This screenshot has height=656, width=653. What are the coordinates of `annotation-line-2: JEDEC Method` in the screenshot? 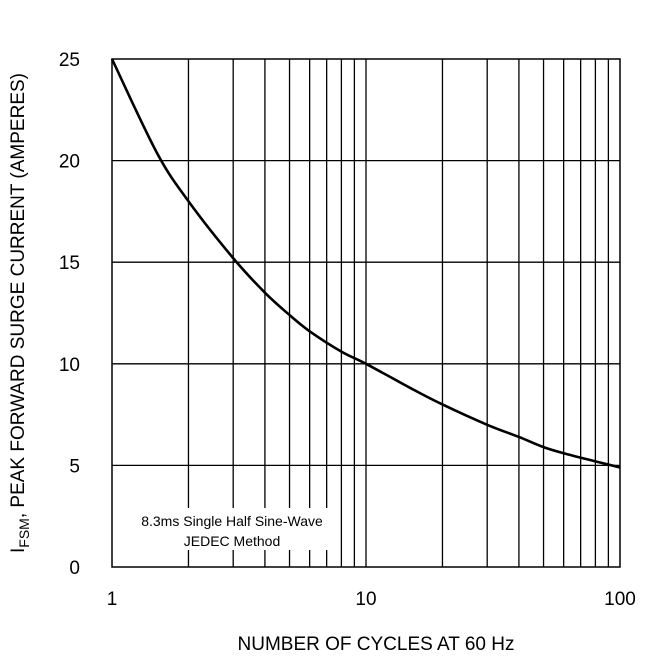 It's located at (232, 541).